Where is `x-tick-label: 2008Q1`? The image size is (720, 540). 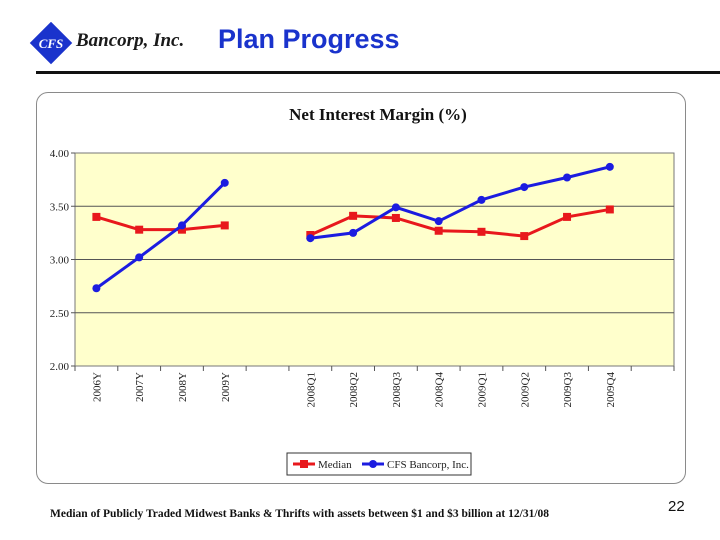
x-tick-label: 2008Q1 is located at coordinates (311, 389).